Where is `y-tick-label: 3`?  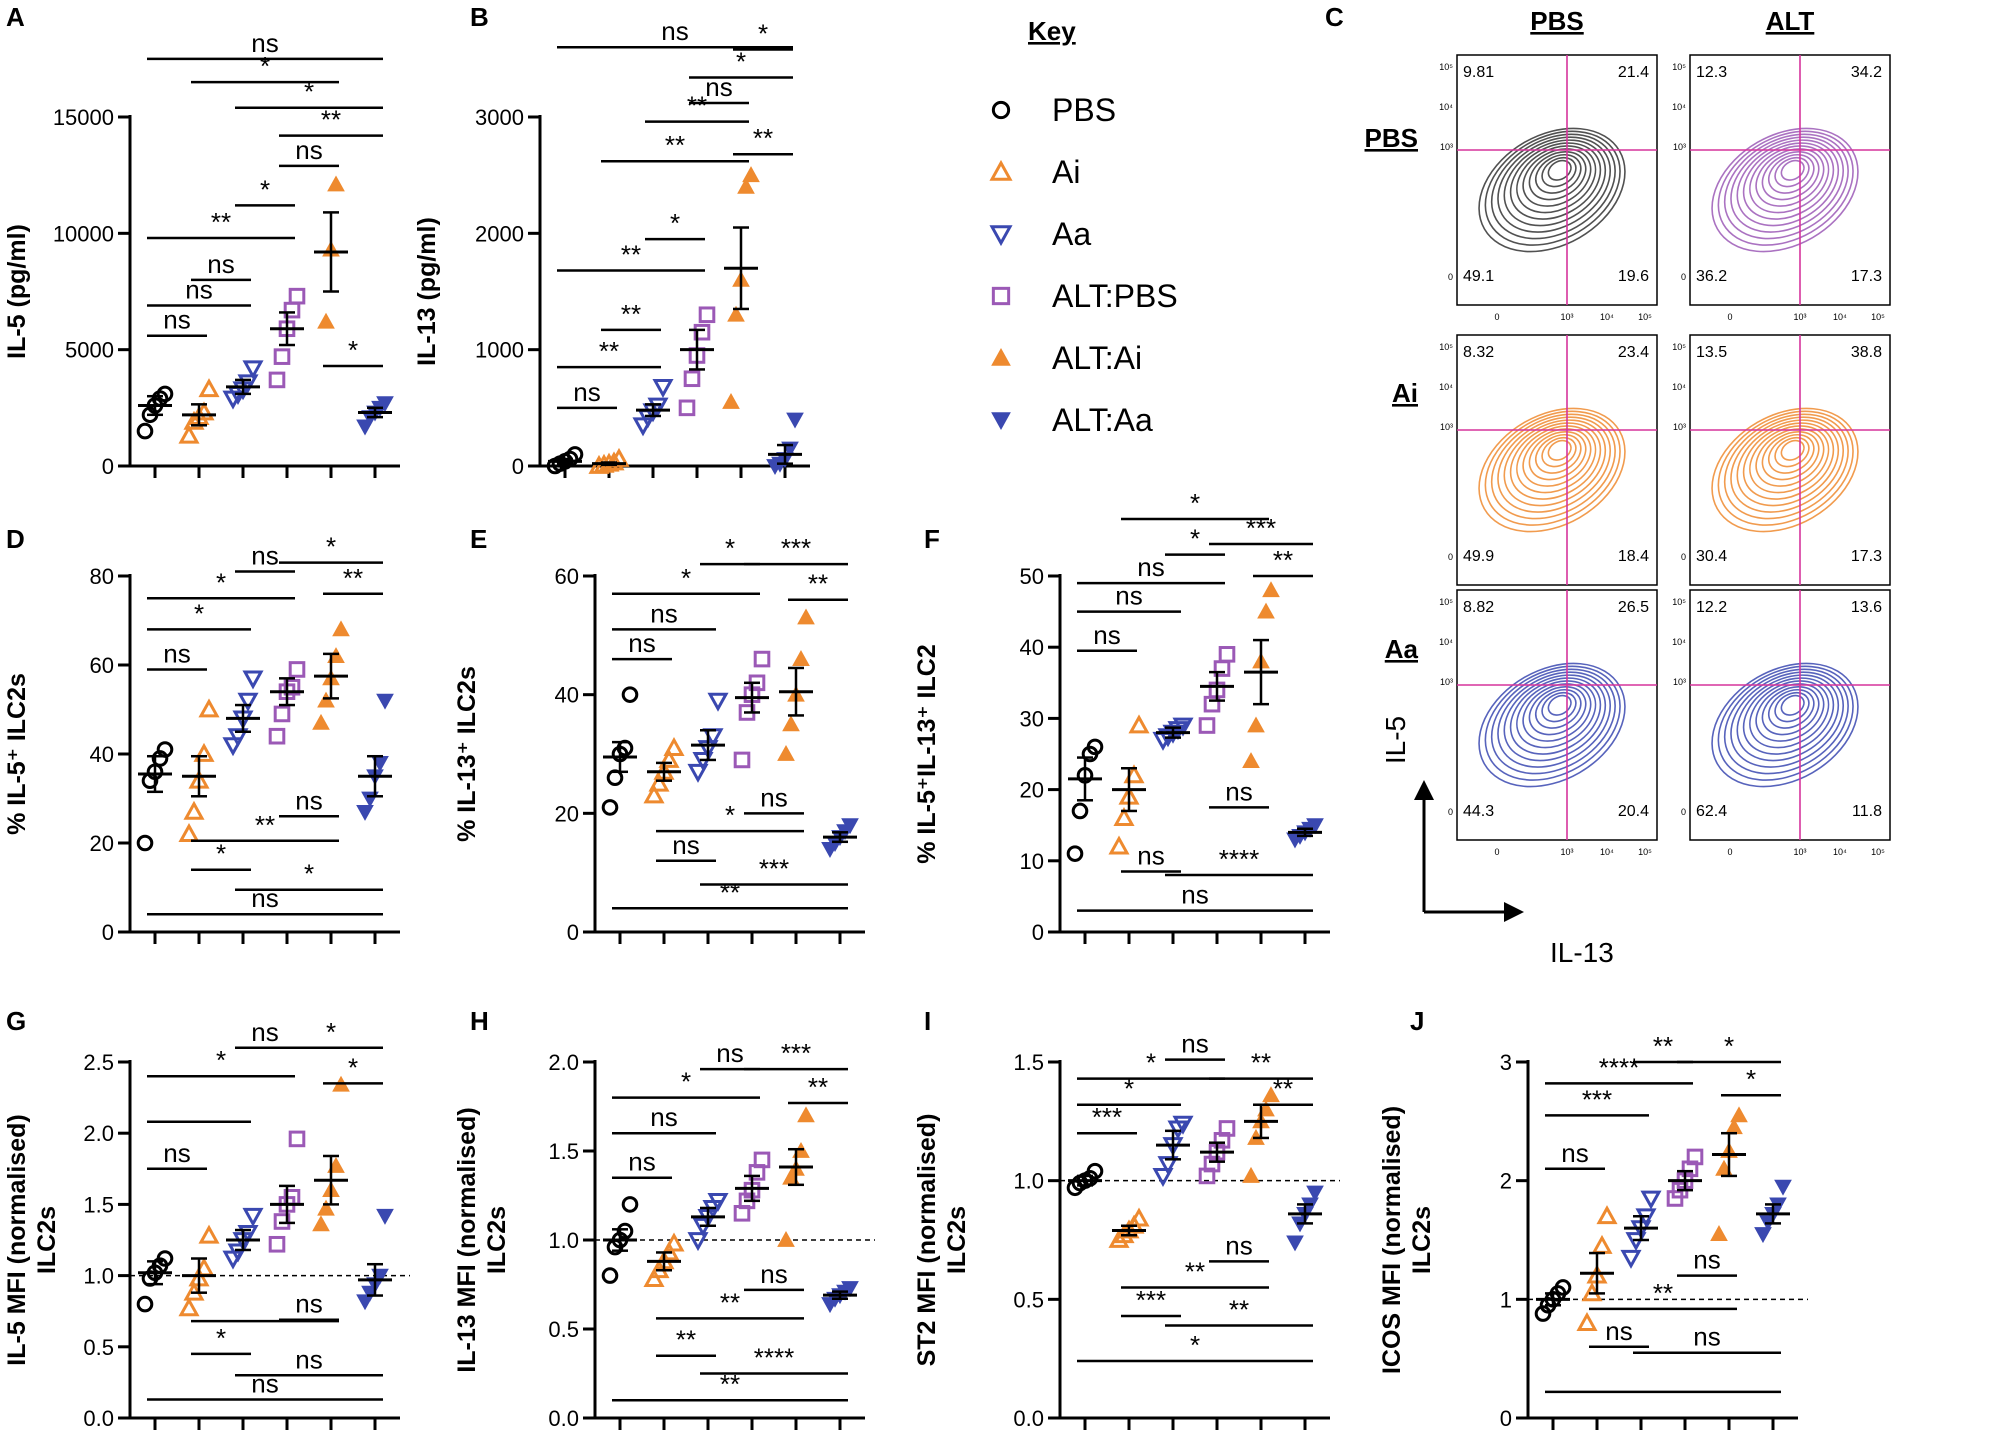 y-tick-label: 3 is located at coordinates (1506, 1062).